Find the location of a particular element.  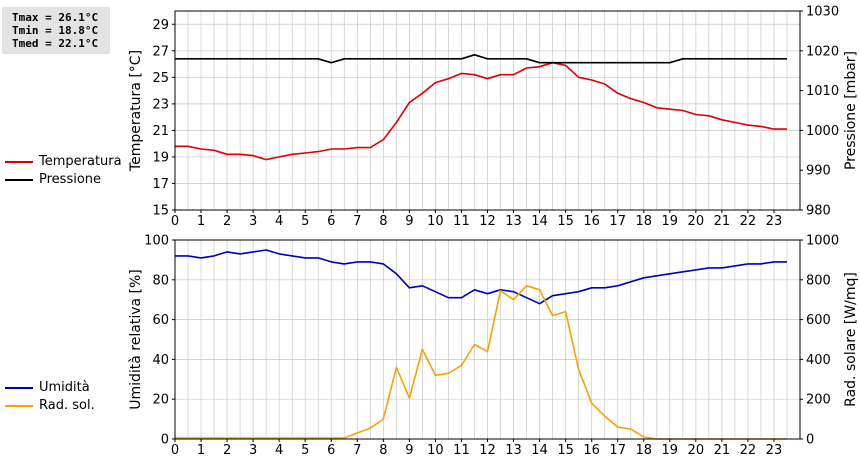

legend-item-radiation: Rad. sol. is located at coordinates (50, 406).